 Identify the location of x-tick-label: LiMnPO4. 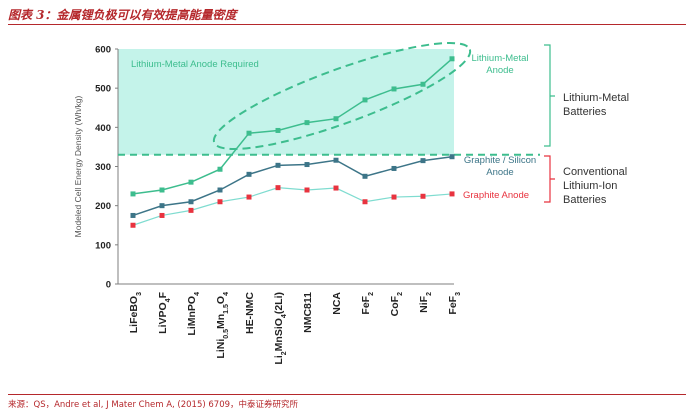
(193, 314).